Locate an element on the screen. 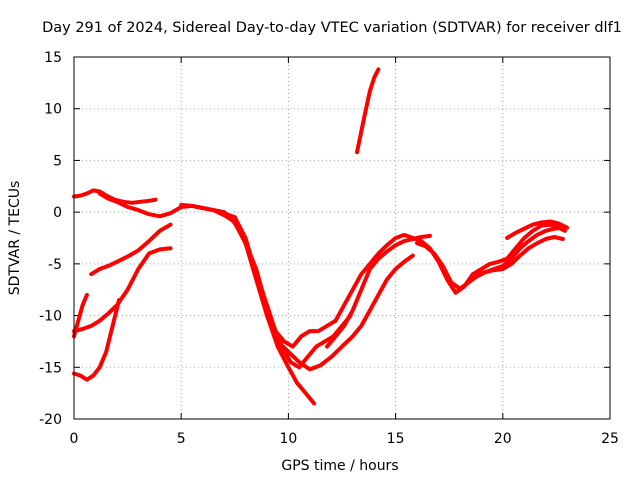  x-tick-label: 15 is located at coordinates (396, 439).